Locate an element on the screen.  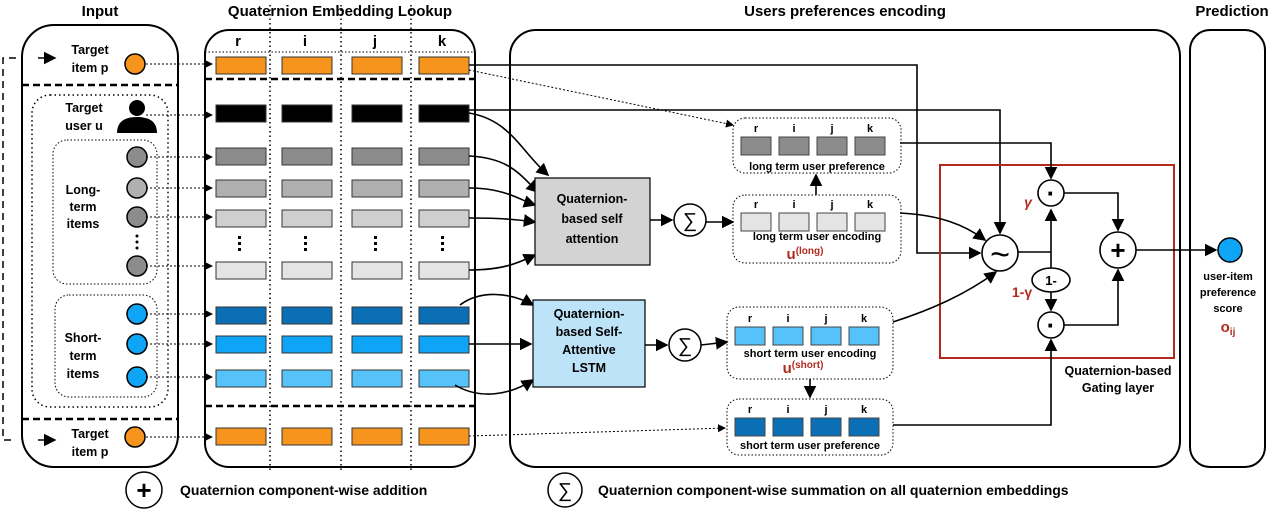
input-panel is located at coordinates (100, 246).